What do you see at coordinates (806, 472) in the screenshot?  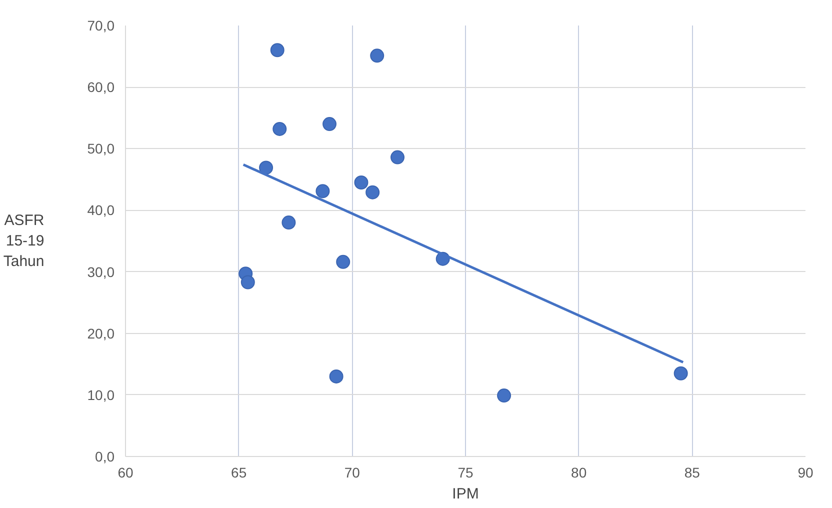 I see `x-tick-label: 90` at bounding box center [806, 472].